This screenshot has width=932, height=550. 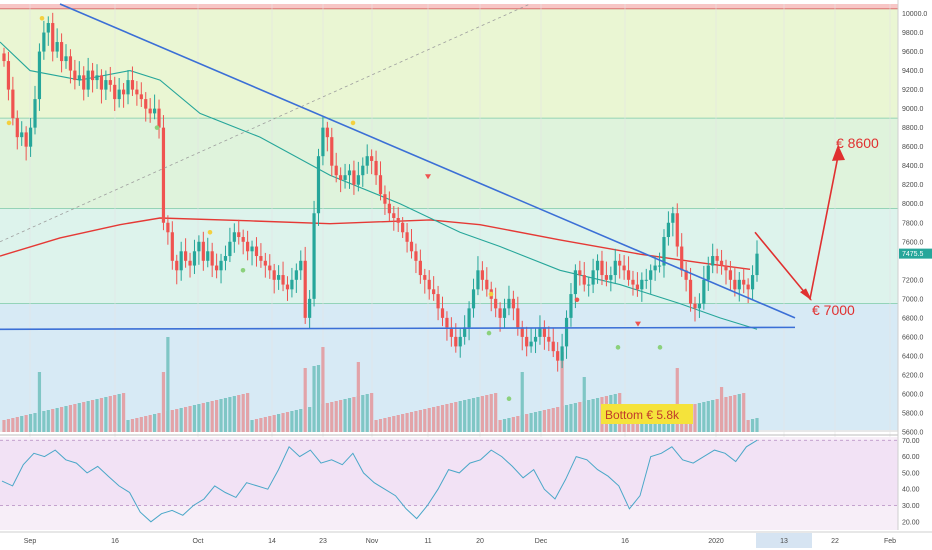 What do you see at coordinates (642, 415) in the screenshot?
I see `bottom-label: Bottom € 5.8k` at bounding box center [642, 415].